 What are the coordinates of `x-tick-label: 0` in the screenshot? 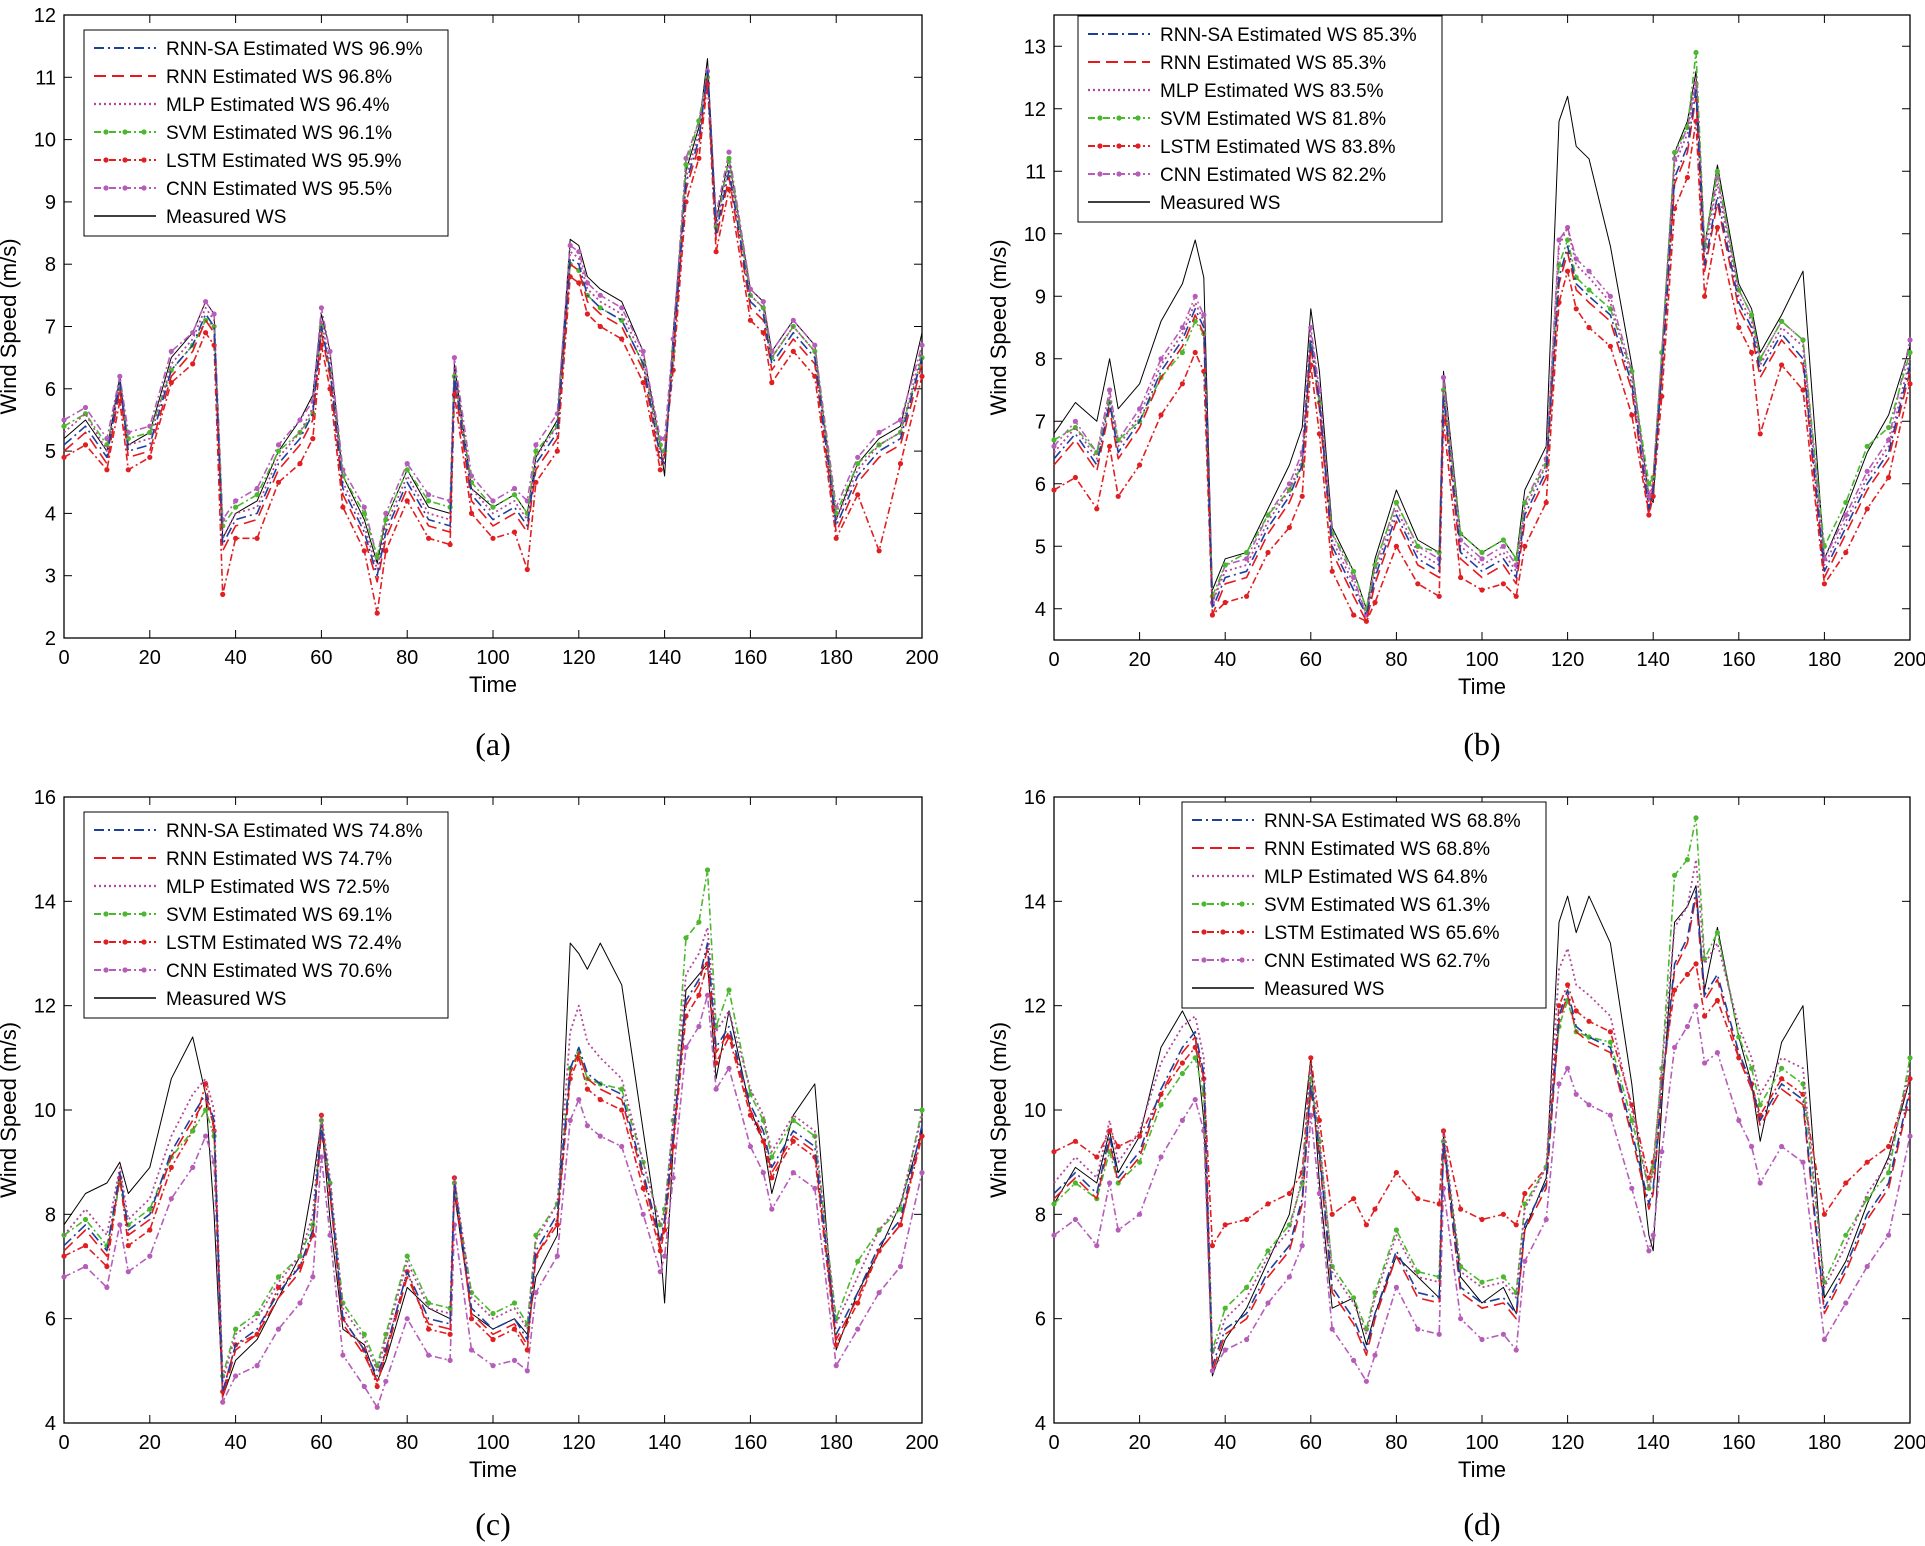 It's located at (1053, 1443).